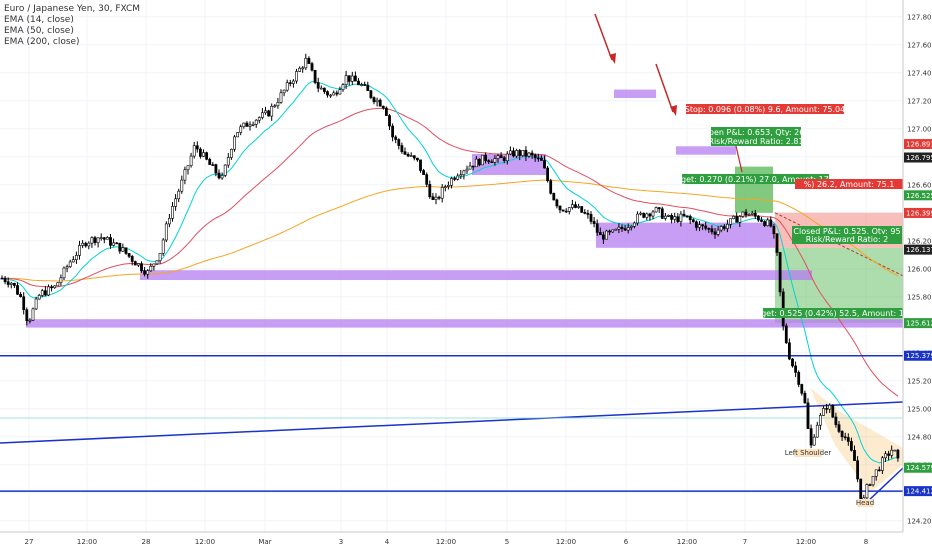 This screenshot has height=550, width=932. What do you see at coordinates (919, 468) in the screenshot?
I see `price-tag-text: 124.579` at bounding box center [919, 468].